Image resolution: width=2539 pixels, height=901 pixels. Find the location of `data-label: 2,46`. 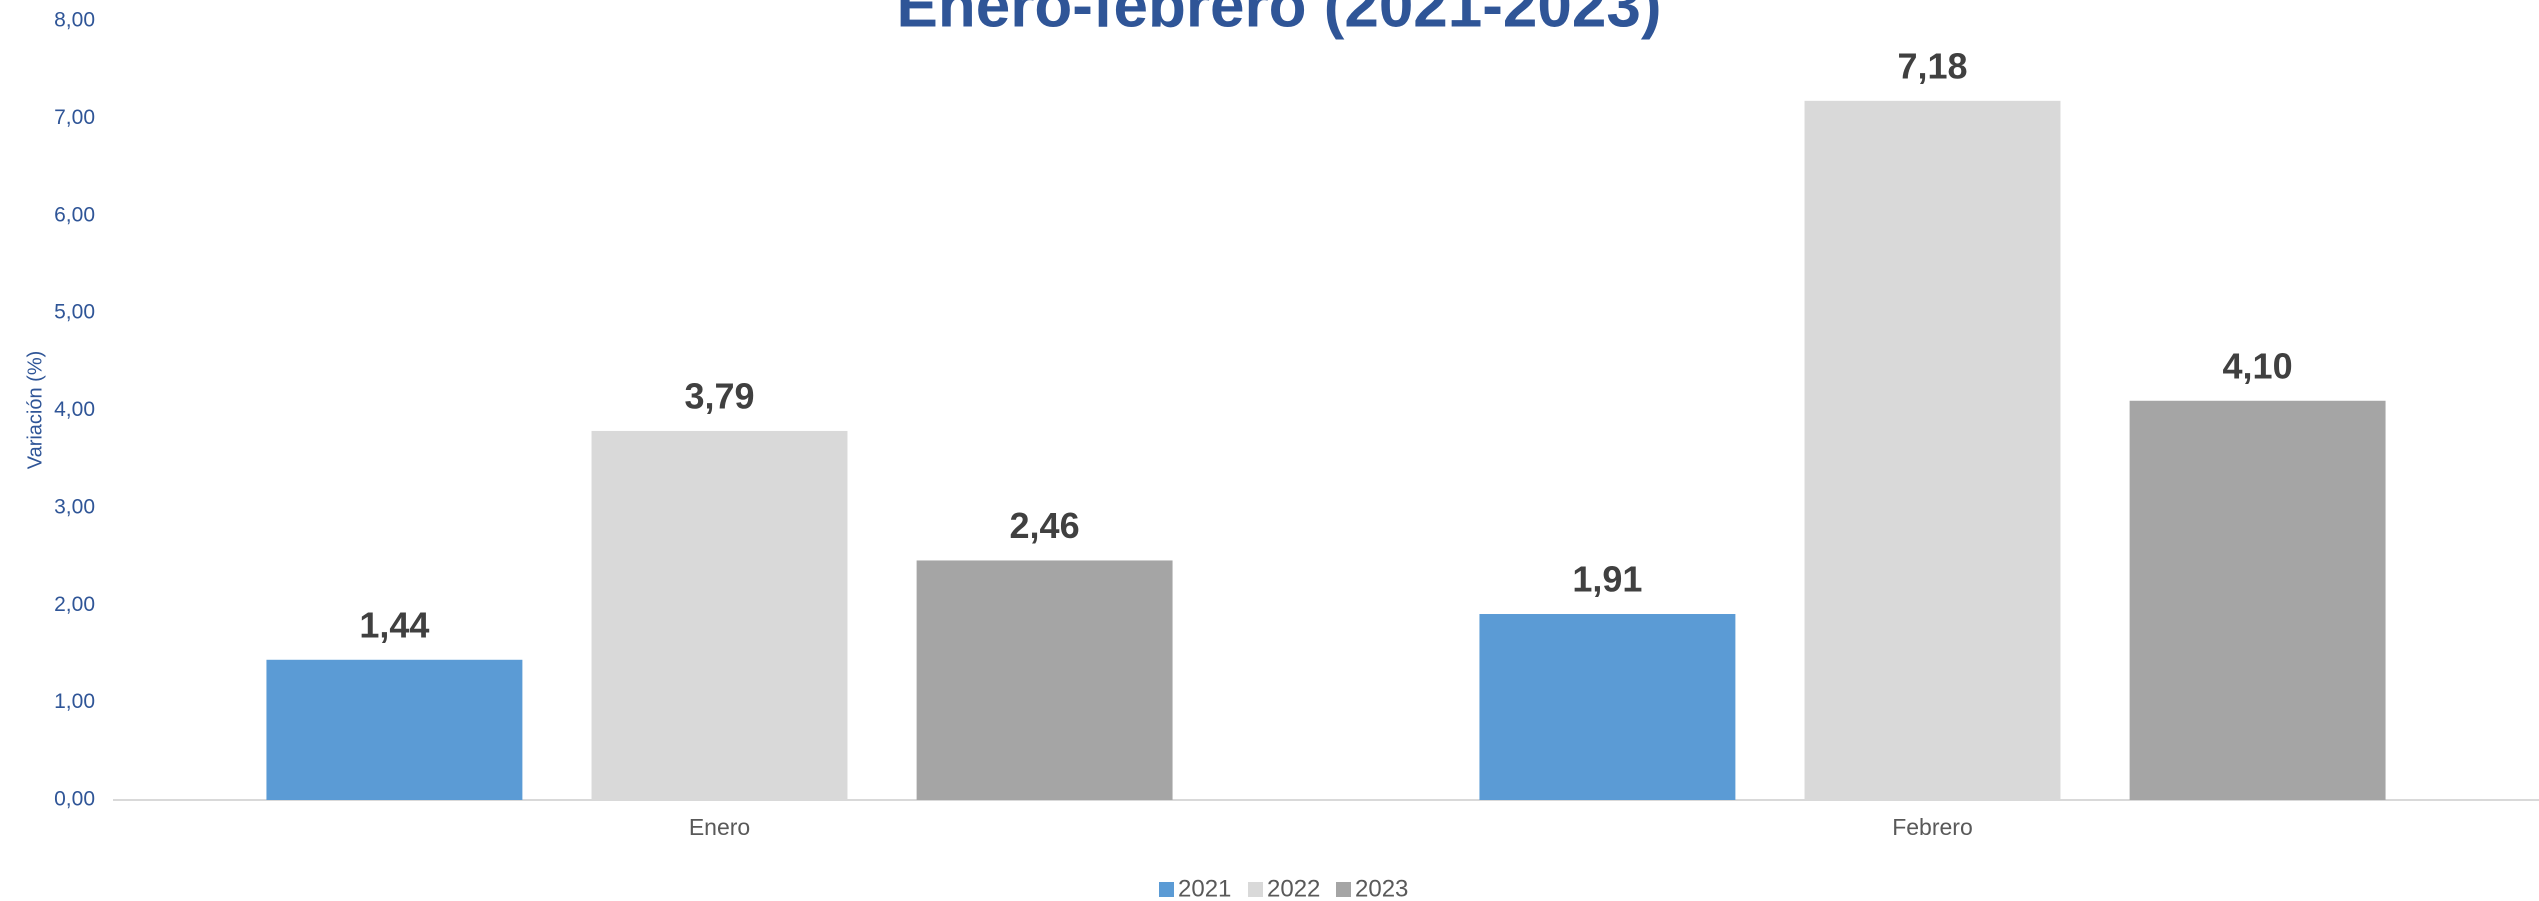

data-label: 2,46 is located at coordinates (1045, 525).